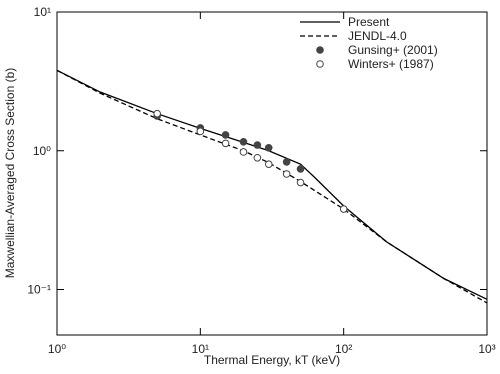 The height and width of the screenshot is (374, 500). Describe the element at coordinates (42, 12) in the screenshot. I see `y-tick-label: 10¹` at that location.